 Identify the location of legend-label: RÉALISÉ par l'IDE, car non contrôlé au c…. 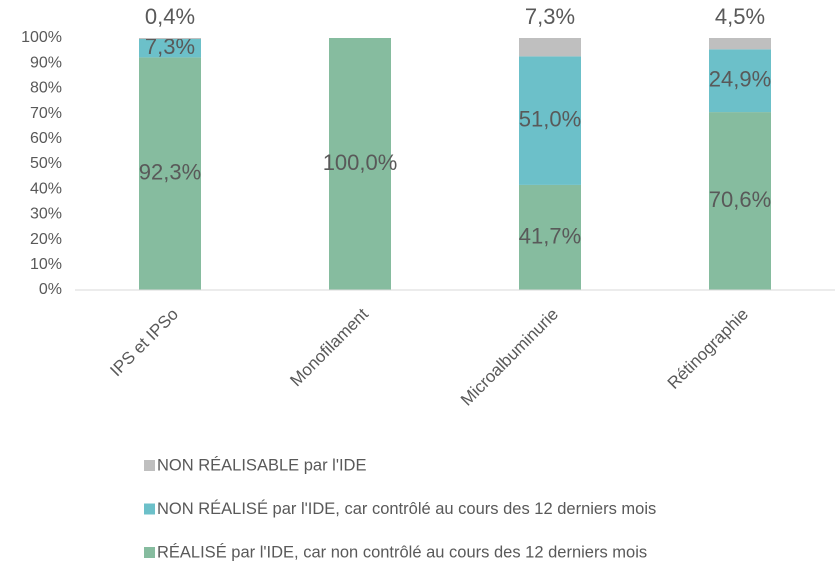
(402, 551).